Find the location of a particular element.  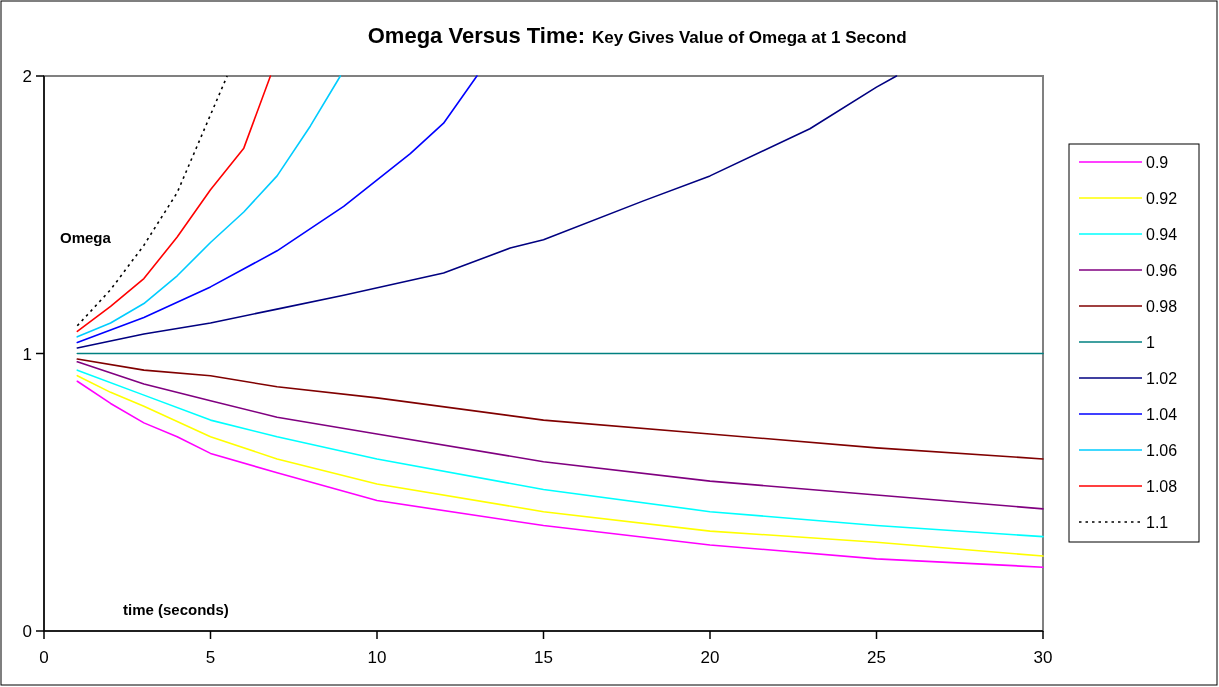

y-tick-label: 1 is located at coordinates (27, 354).